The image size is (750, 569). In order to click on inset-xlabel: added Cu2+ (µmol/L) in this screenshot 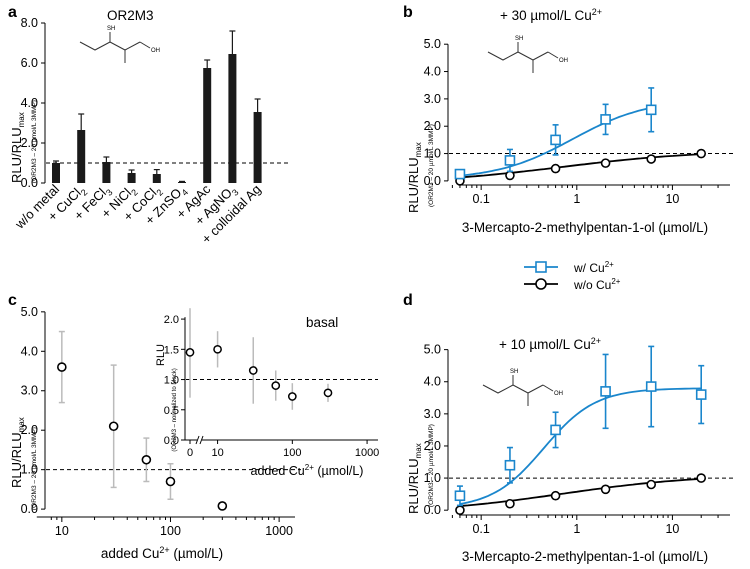, I will do `click(307, 470)`.